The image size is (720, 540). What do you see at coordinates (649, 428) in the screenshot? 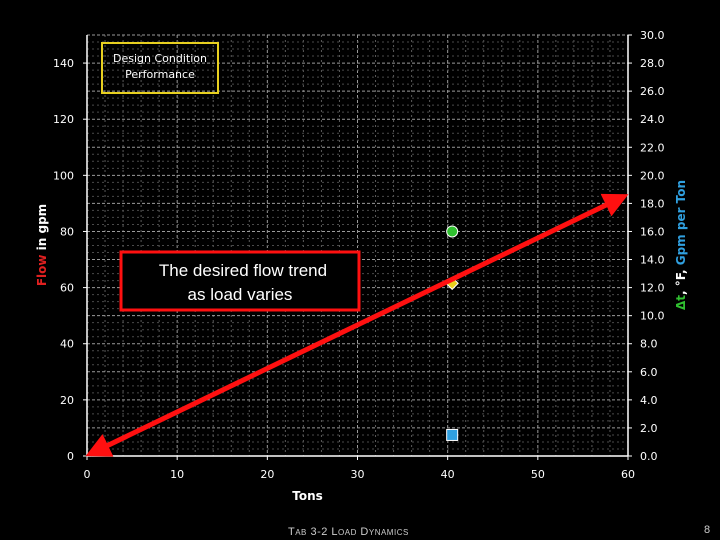
I see `y-right-tick-label: 2.0` at bounding box center [649, 428].